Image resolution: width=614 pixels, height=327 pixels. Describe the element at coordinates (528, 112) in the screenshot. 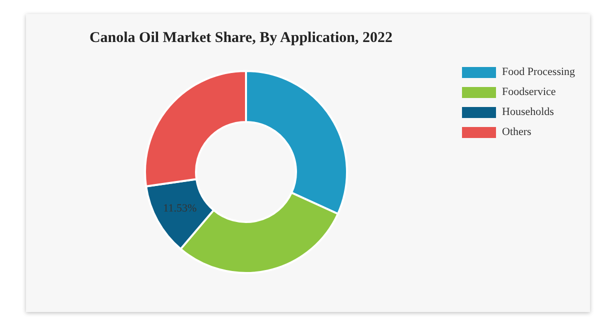

I see `legend-label: Households` at that location.